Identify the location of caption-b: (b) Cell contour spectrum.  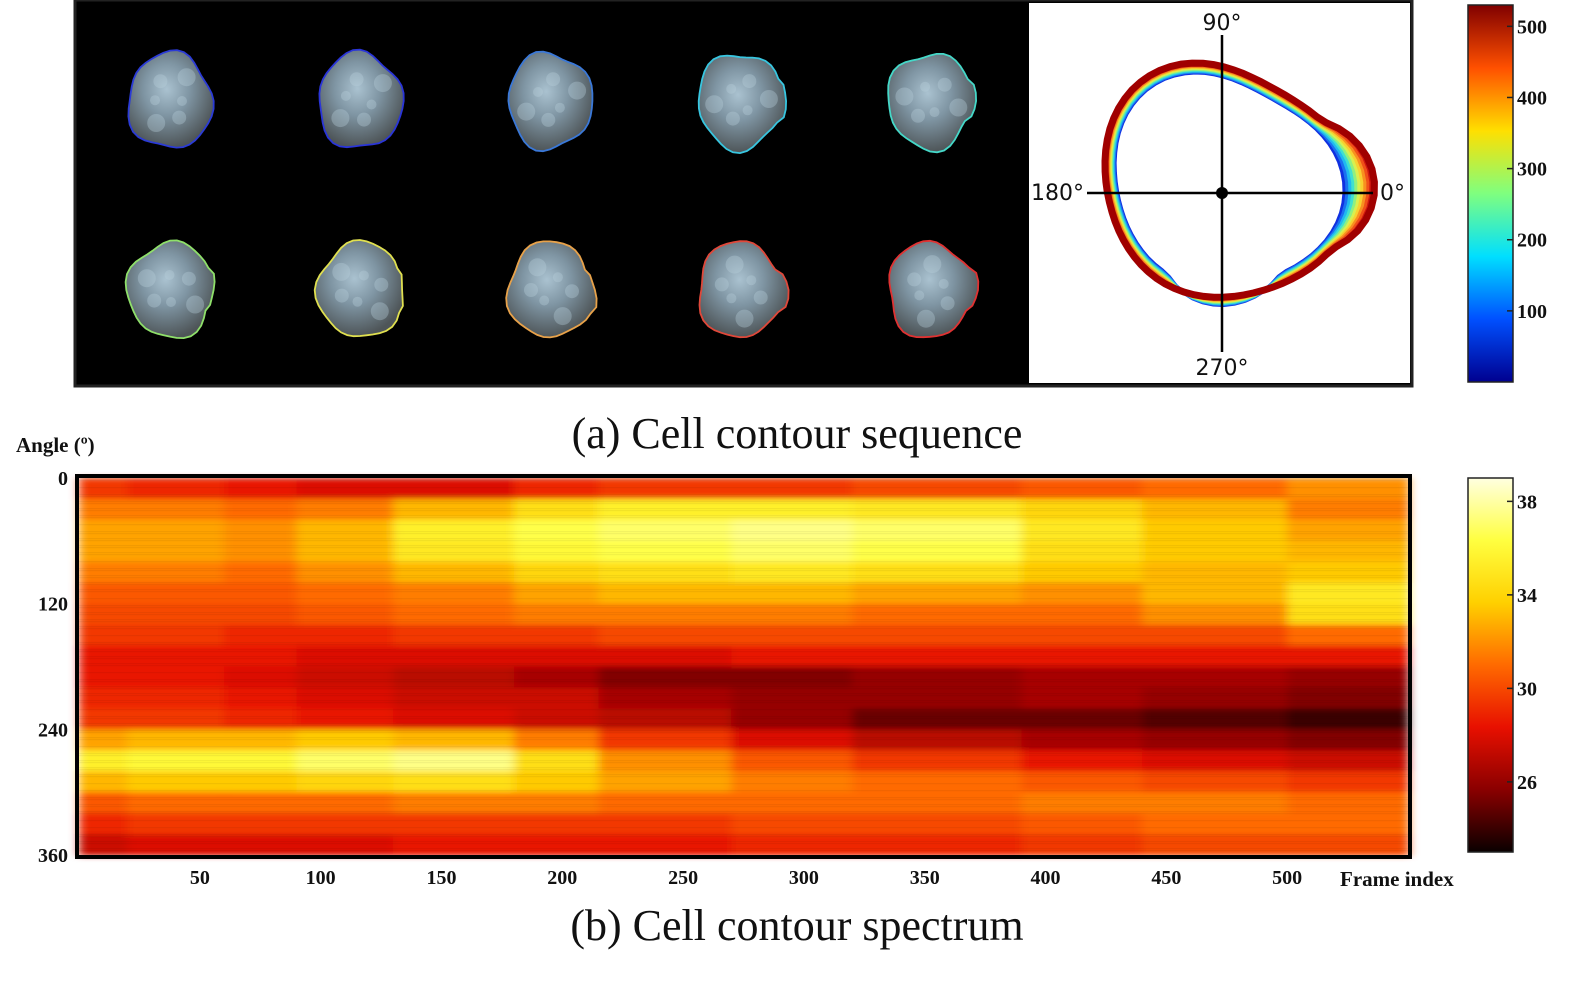
(796, 925).